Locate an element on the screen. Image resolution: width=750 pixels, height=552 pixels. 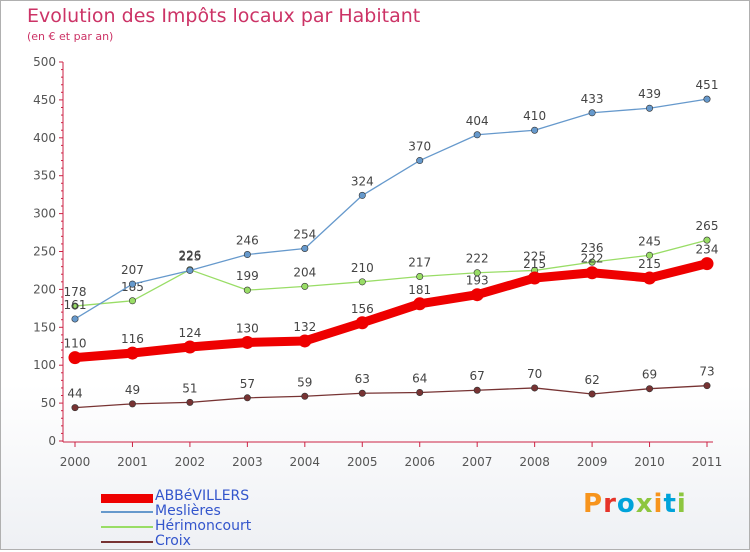
data-label: 410 is located at coordinates (534, 116).